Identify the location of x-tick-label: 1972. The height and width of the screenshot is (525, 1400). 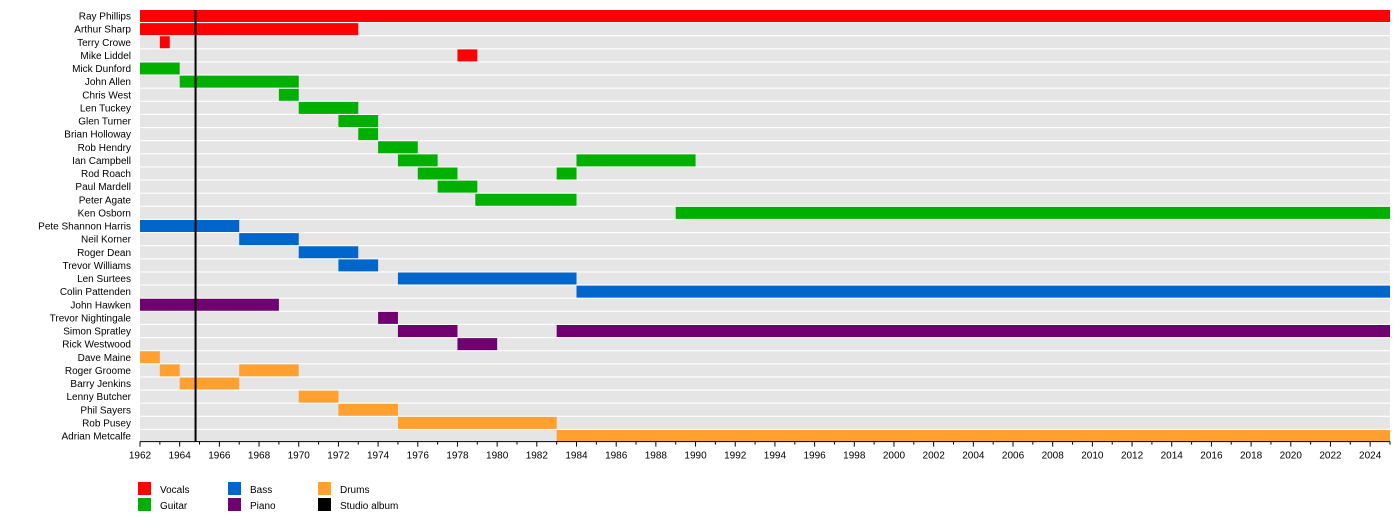
(338, 456).